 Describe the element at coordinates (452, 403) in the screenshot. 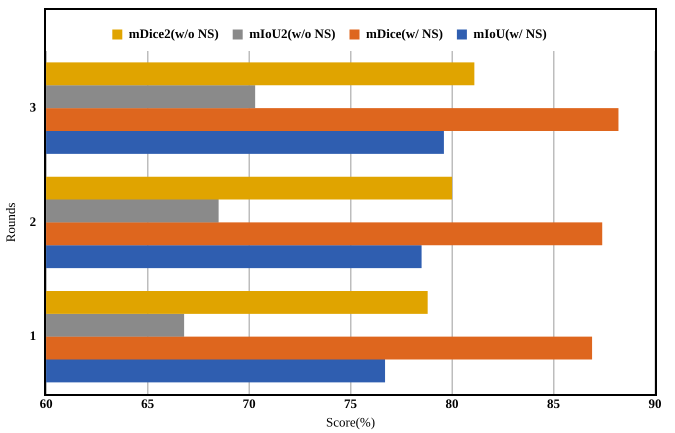

I see `x-tick-label: 80` at that location.